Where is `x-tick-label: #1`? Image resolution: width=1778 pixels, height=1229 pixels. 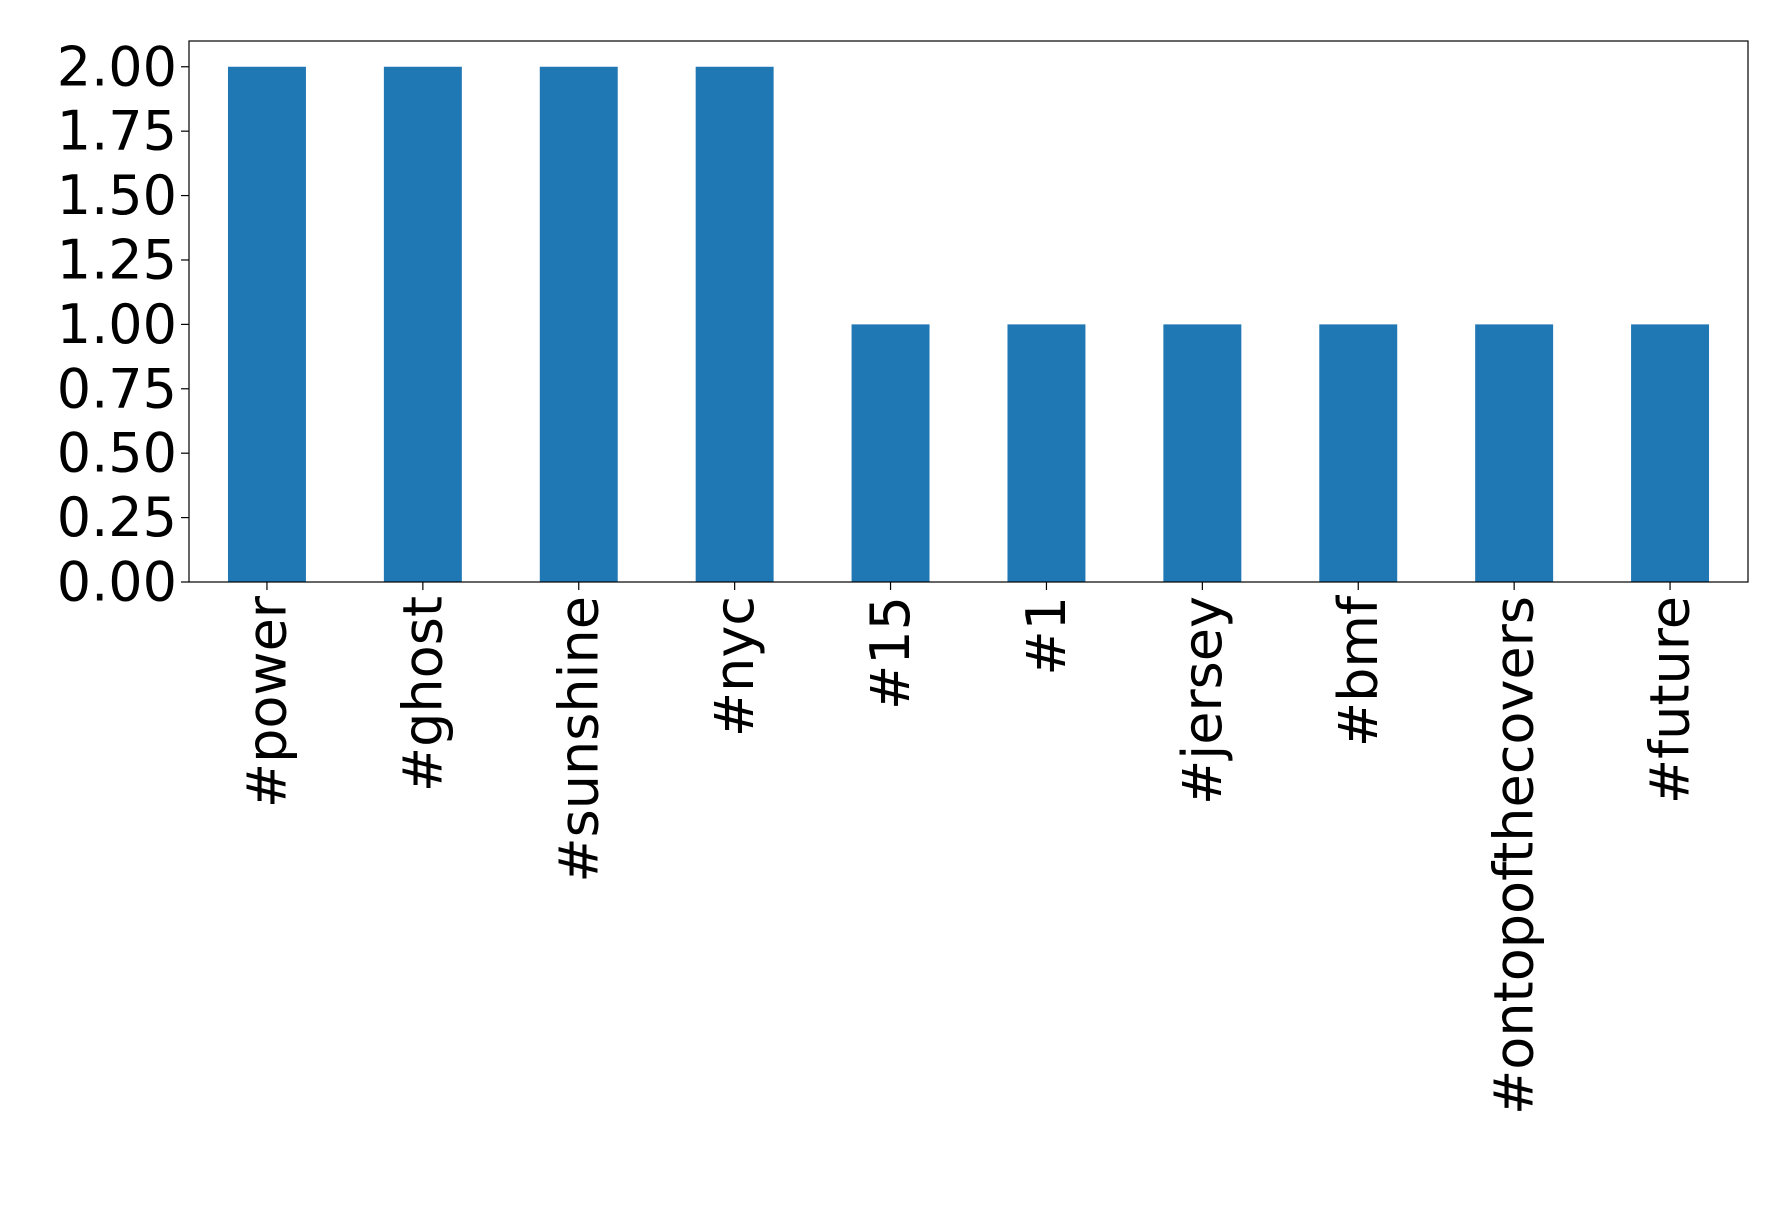
x-tick-label: #1 is located at coordinates (1046, 636).